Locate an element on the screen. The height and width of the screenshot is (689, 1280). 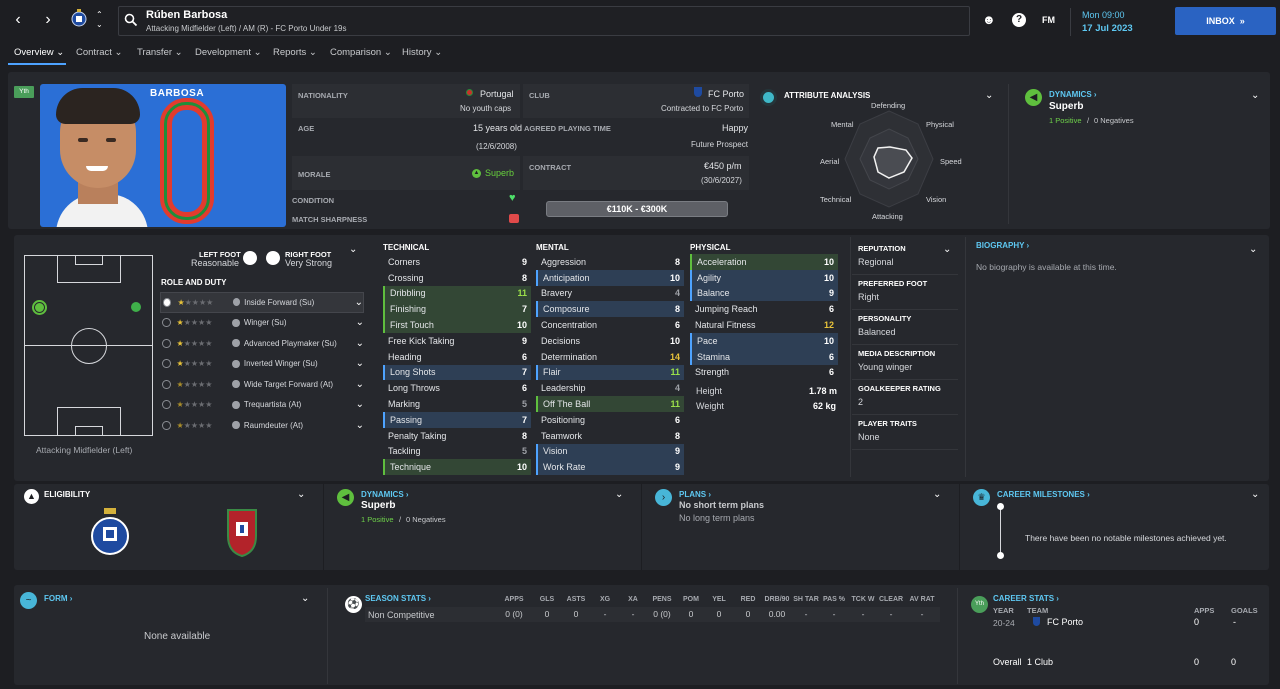
eligibility-chevron-icon: ⌄ is located at coordinates (301, 494).